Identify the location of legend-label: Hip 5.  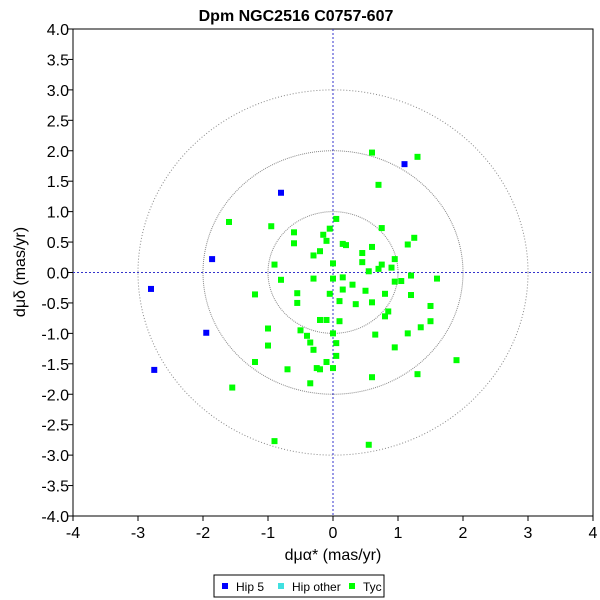
(250, 587).